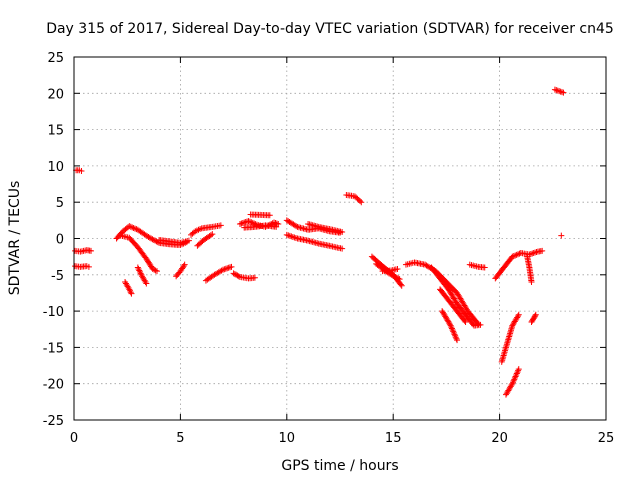 The image size is (640, 480). I want to click on y-tick-label: 5, so click(60, 203).